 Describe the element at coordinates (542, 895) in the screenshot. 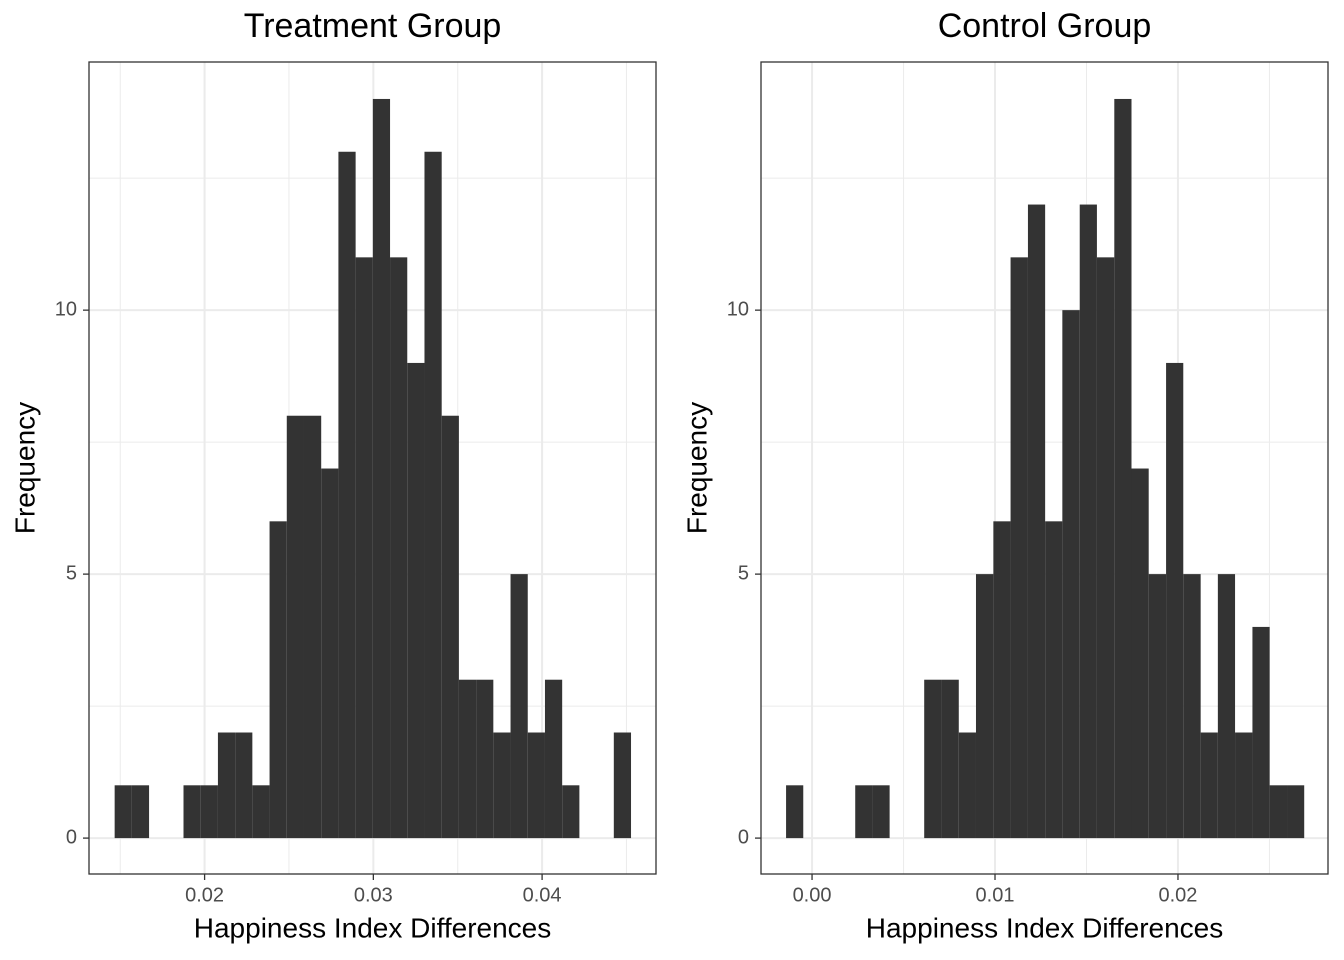

I see `x-tick-label: 0.04` at that location.